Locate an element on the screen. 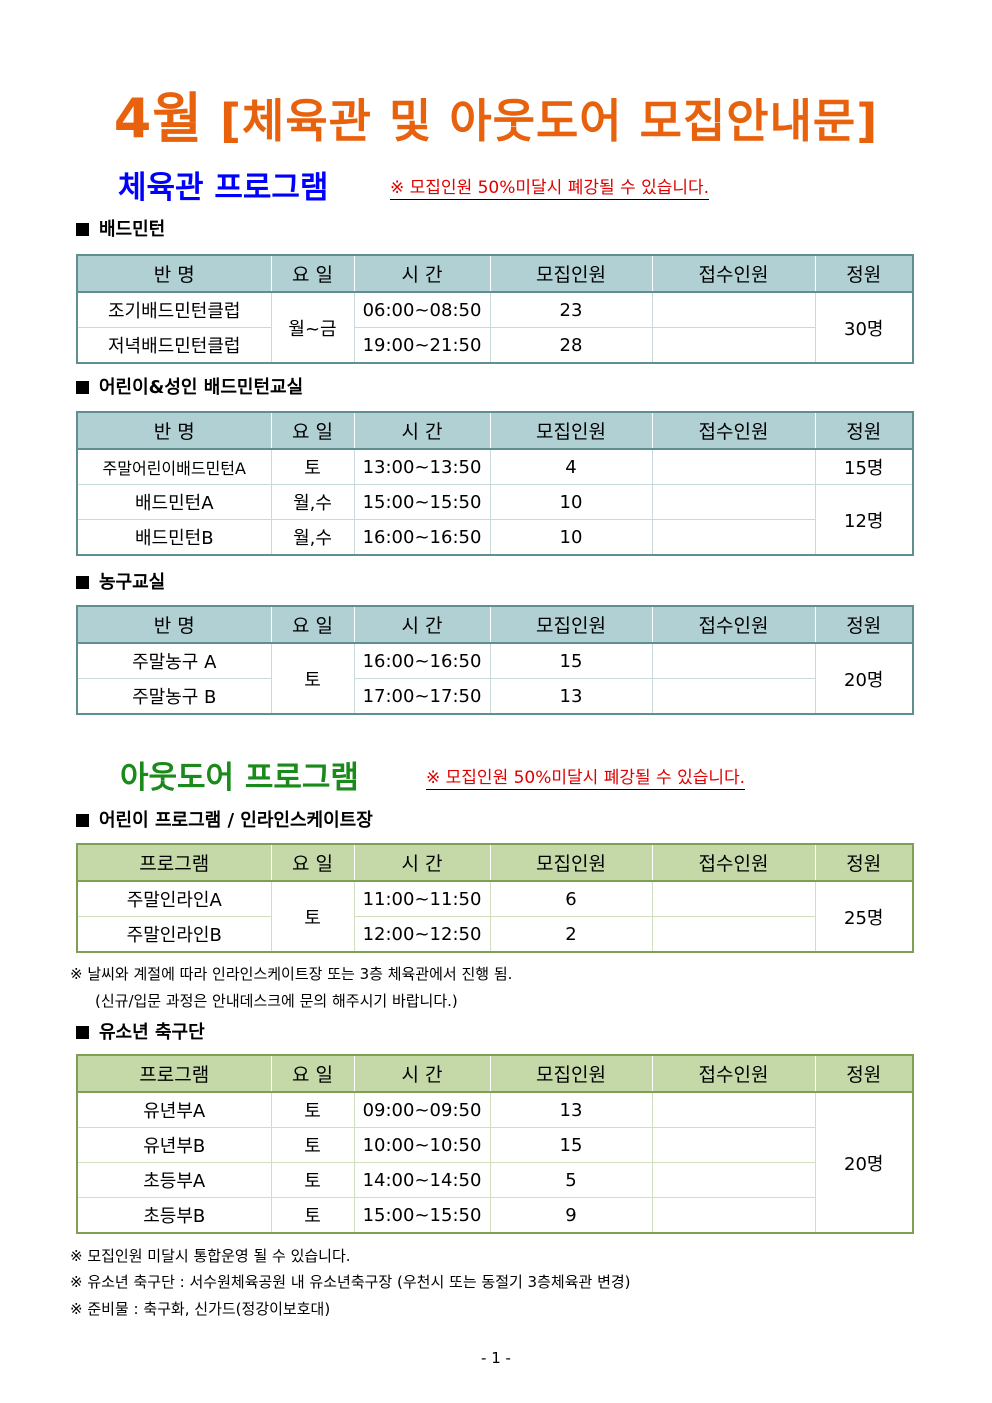 Image resolution: width=992 pixels, height=1403 pixels. cell-capacity: 30명 is located at coordinates (864, 327).